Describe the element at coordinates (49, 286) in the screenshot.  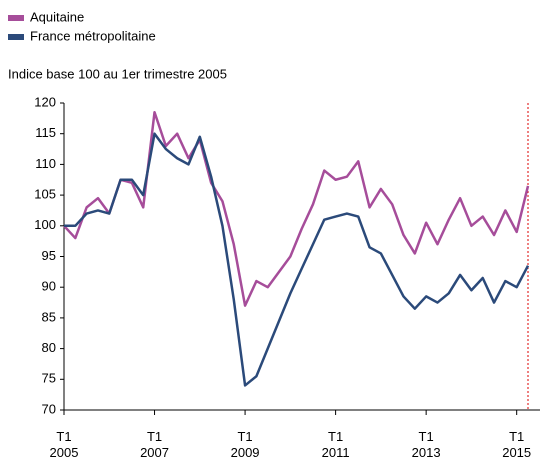
I see `y-tick-label: 90` at that location.